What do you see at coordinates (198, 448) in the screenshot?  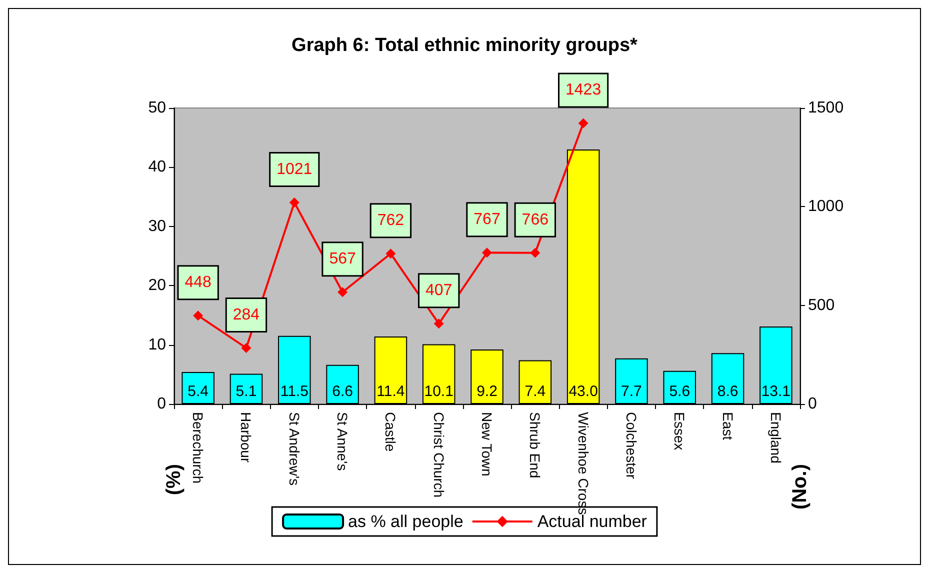 I see `x-tick-label: Berechurch` at bounding box center [198, 448].